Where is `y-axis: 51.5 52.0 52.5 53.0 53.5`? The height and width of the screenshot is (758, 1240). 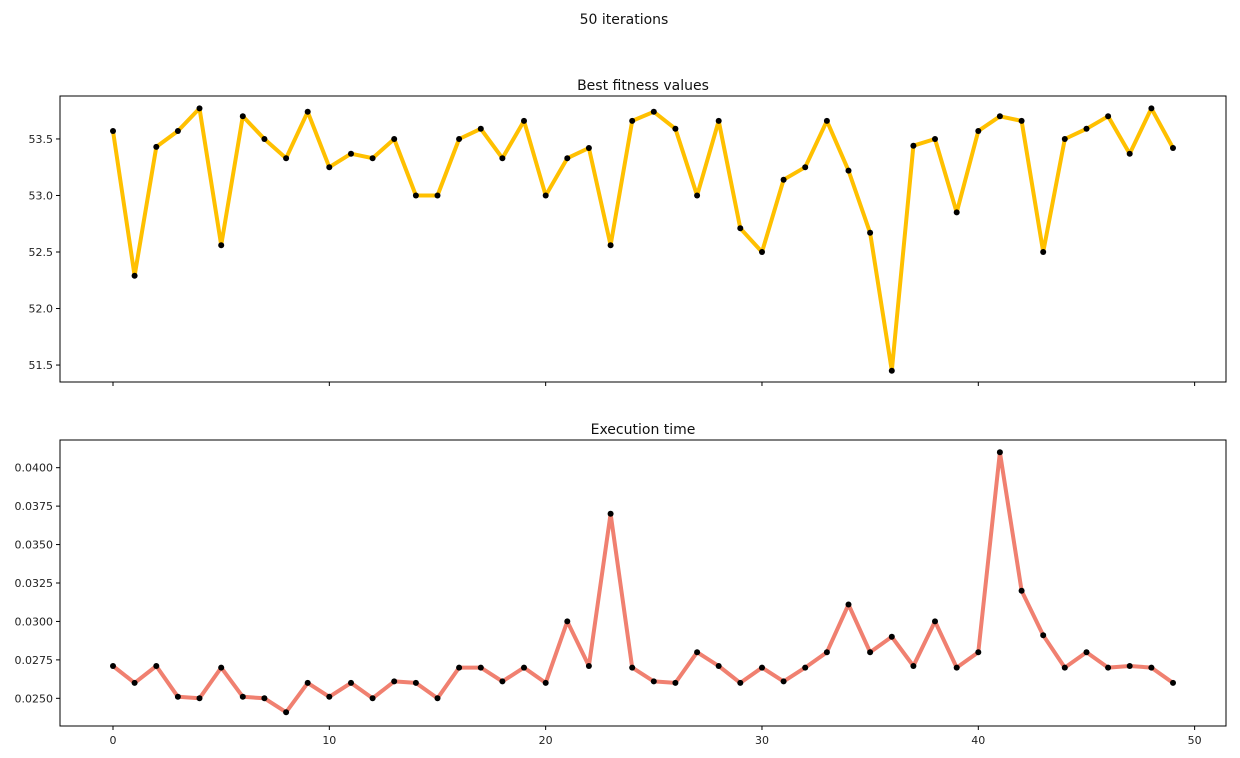 y-axis: 51.5 52.0 52.5 53.0 53.5 is located at coordinates (44, 252).